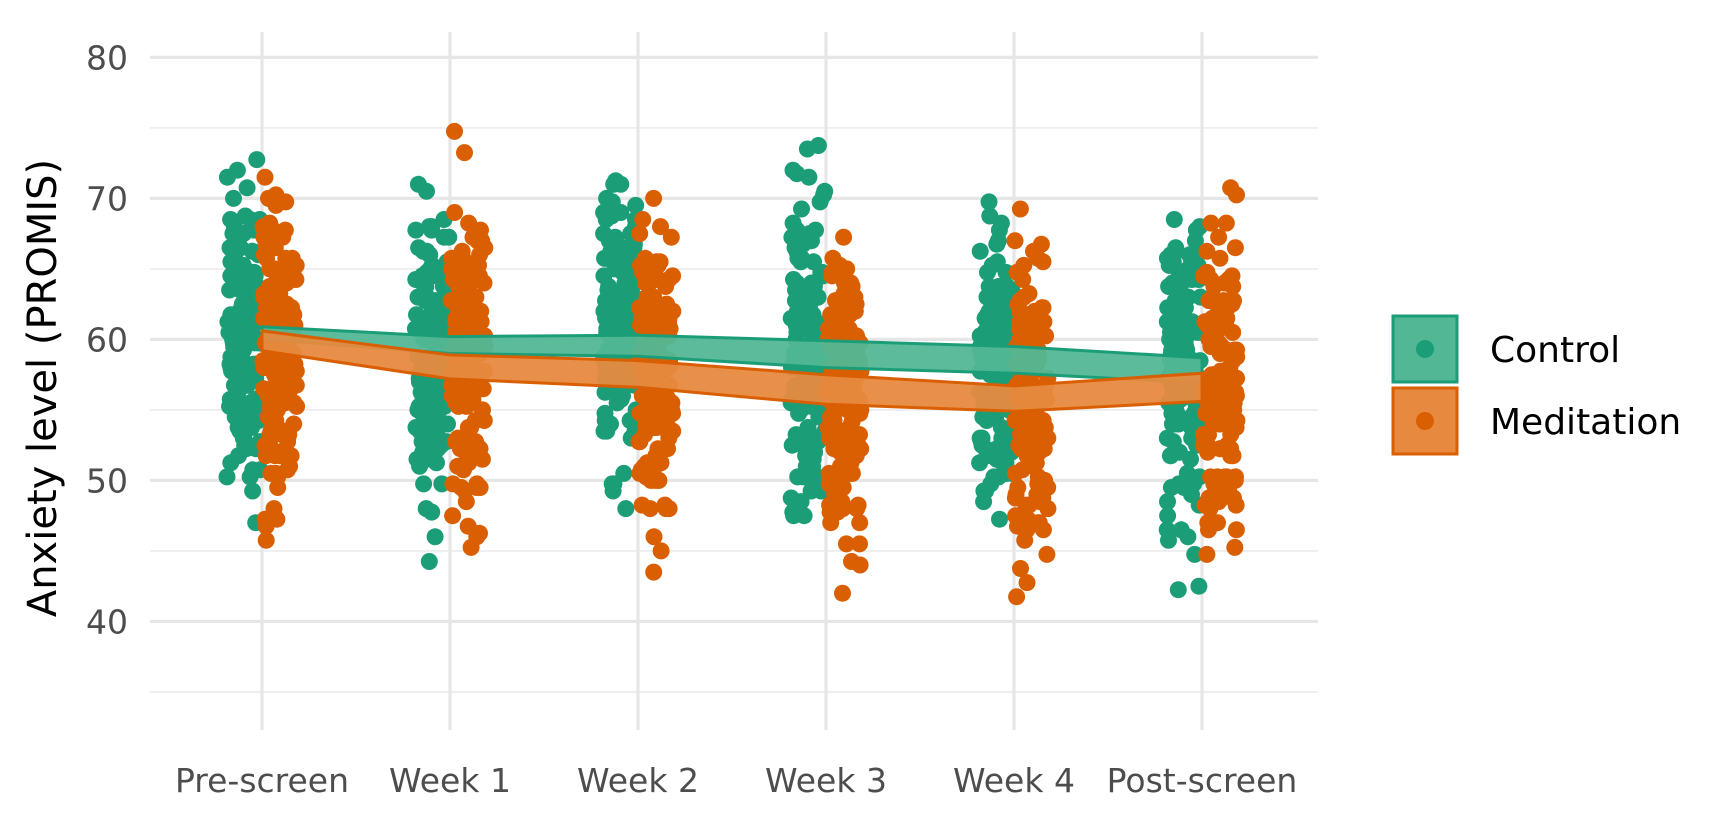 Image resolution: width=1725 pixels, height=825 pixels. What do you see at coordinates (1202, 780) in the screenshot?
I see `x-tick-label-5: Post-screen` at bounding box center [1202, 780].